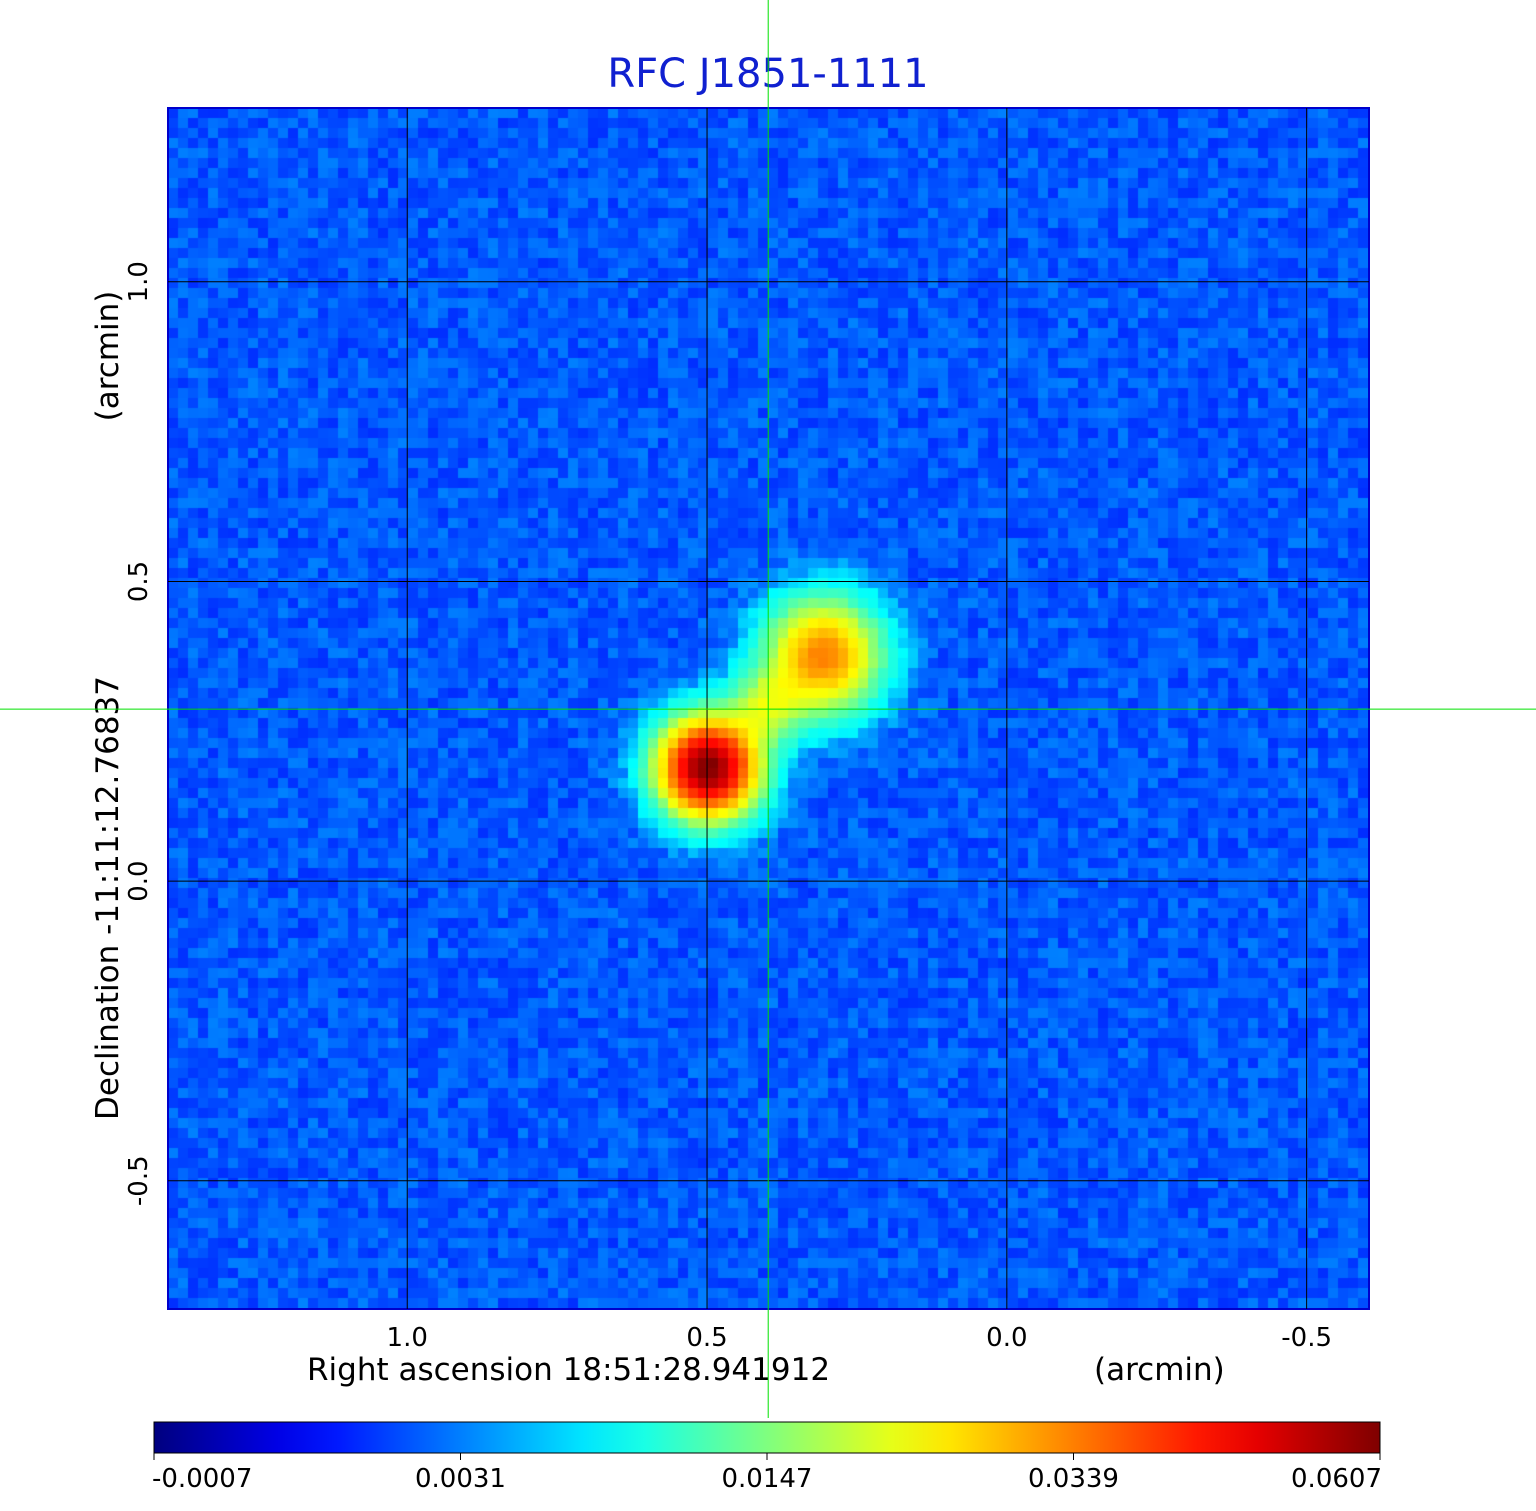  I want to click on colorbar-strip, so click(767, 1437).